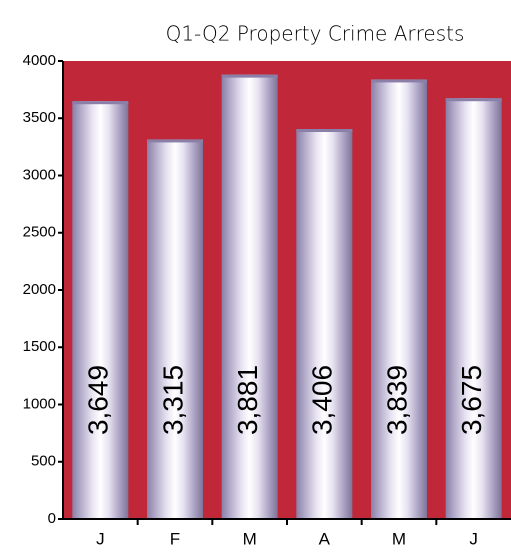 The height and width of the screenshot is (553, 511). Describe the element at coordinates (325, 538) in the screenshot. I see `x-tick-label: A` at that location.